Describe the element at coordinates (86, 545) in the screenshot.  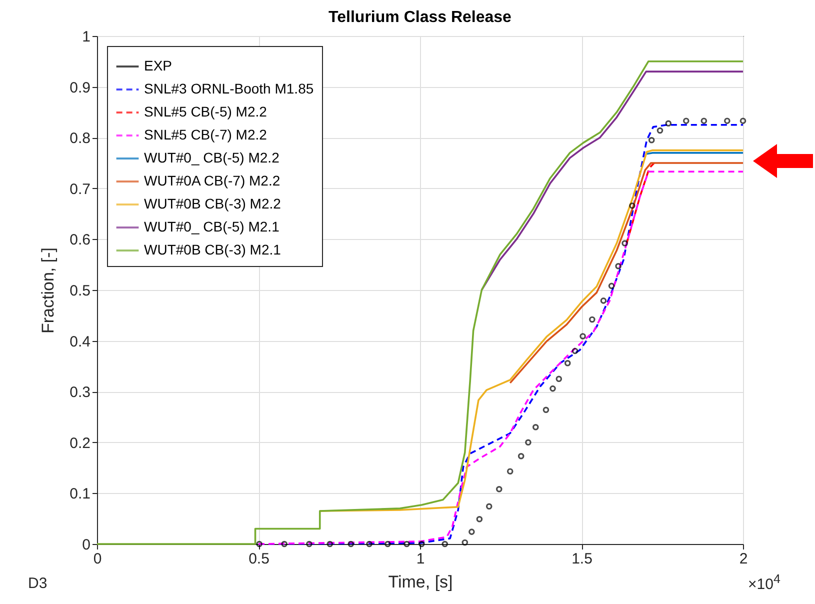
I see `y-tick-label: 0` at that location.